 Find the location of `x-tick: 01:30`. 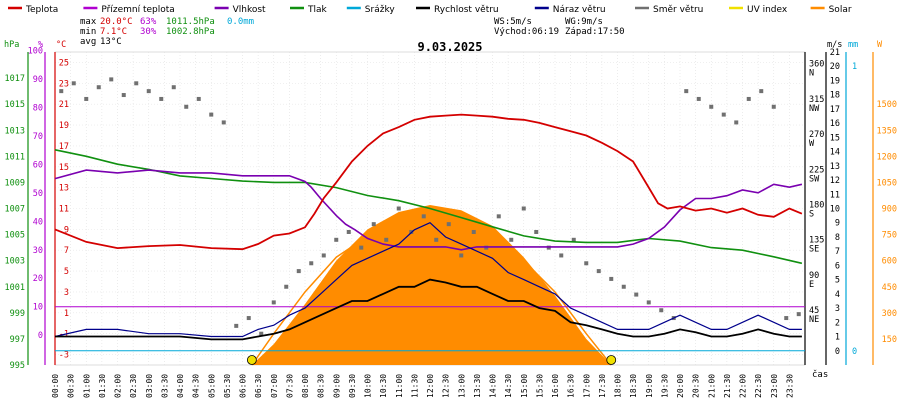

x-tick: 01:30 is located at coordinates (102, 386).